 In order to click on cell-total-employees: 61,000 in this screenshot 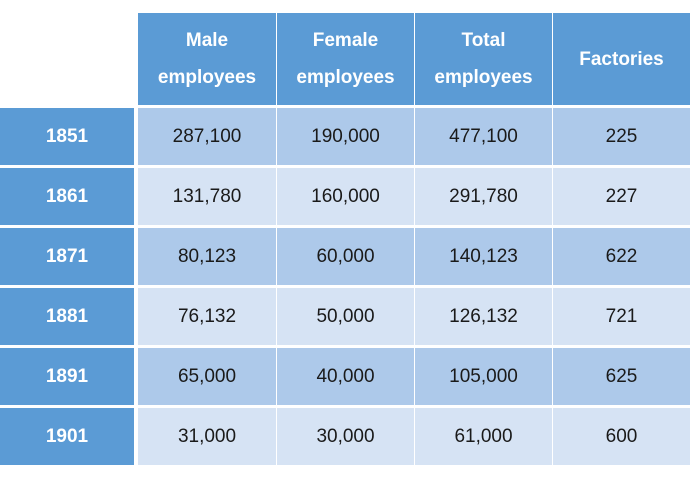, I will do `click(483, 435)`.